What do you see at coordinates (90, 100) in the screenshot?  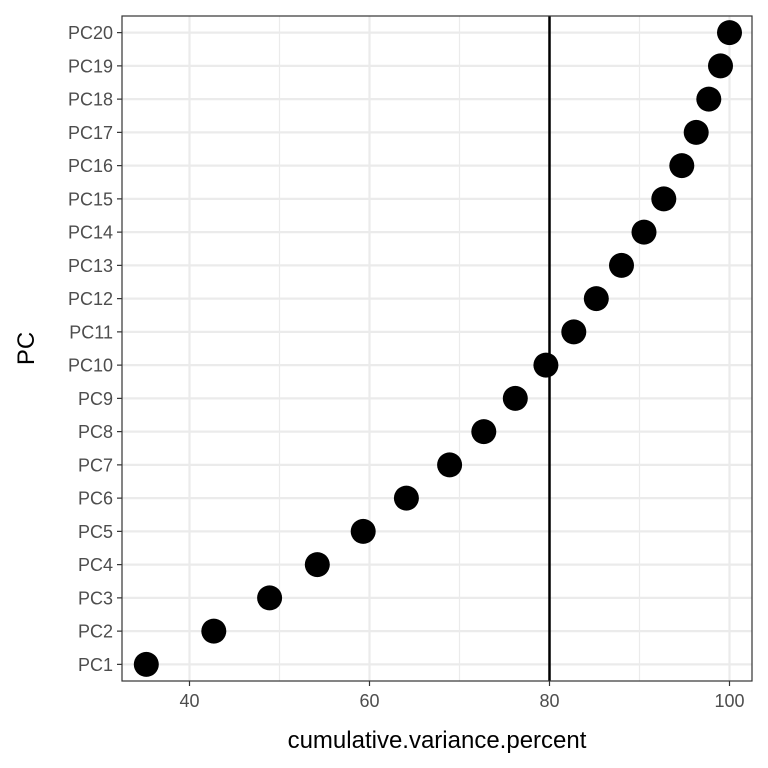 I see `y-tick-label: PC18` at bounding box center [90, 100].